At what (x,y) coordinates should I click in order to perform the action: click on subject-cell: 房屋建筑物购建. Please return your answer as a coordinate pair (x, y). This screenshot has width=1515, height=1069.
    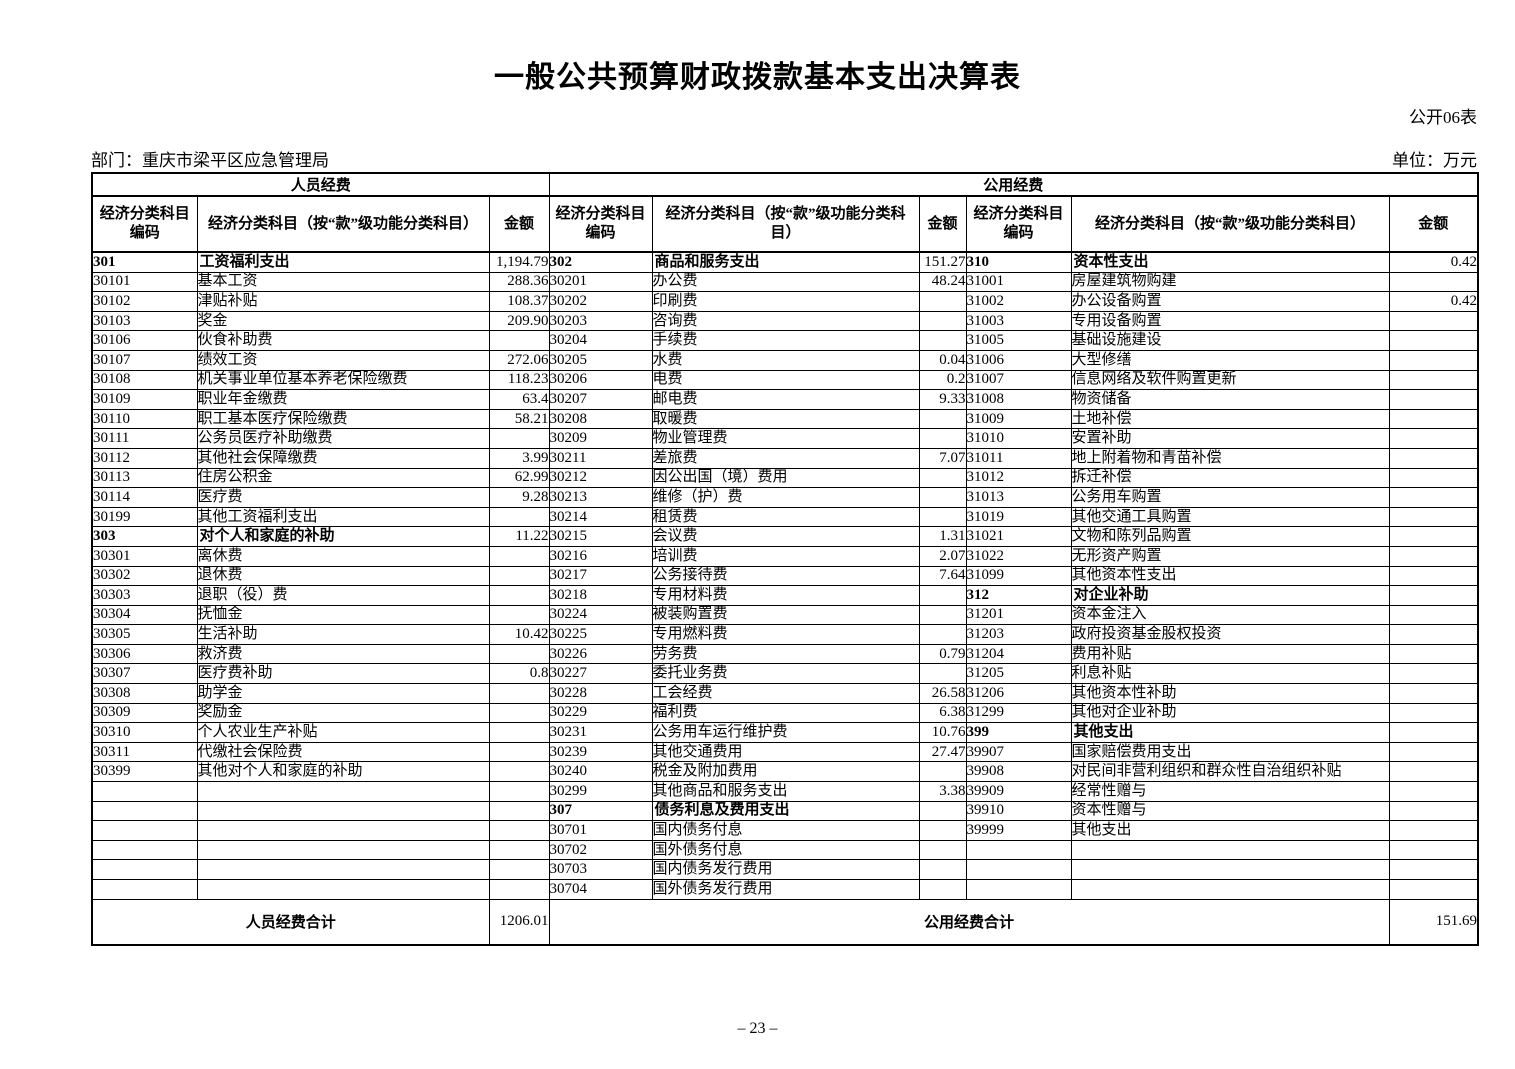
    Looking at the image, I should click on (1230, 282).